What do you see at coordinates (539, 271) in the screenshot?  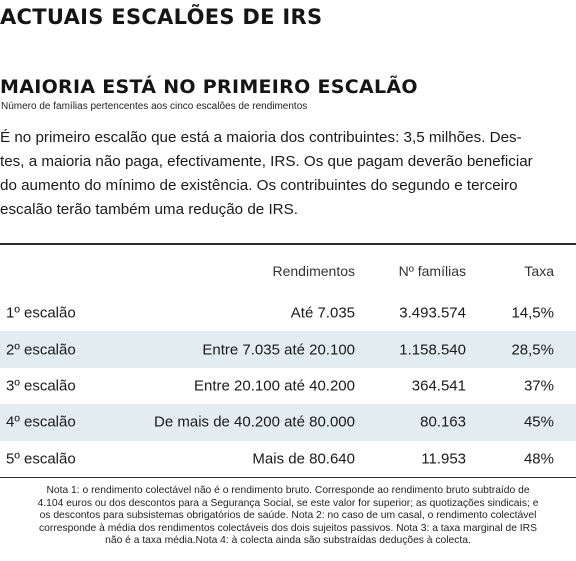 I see `column-header-taxa: Taxa` at bounding box center [539, 271].